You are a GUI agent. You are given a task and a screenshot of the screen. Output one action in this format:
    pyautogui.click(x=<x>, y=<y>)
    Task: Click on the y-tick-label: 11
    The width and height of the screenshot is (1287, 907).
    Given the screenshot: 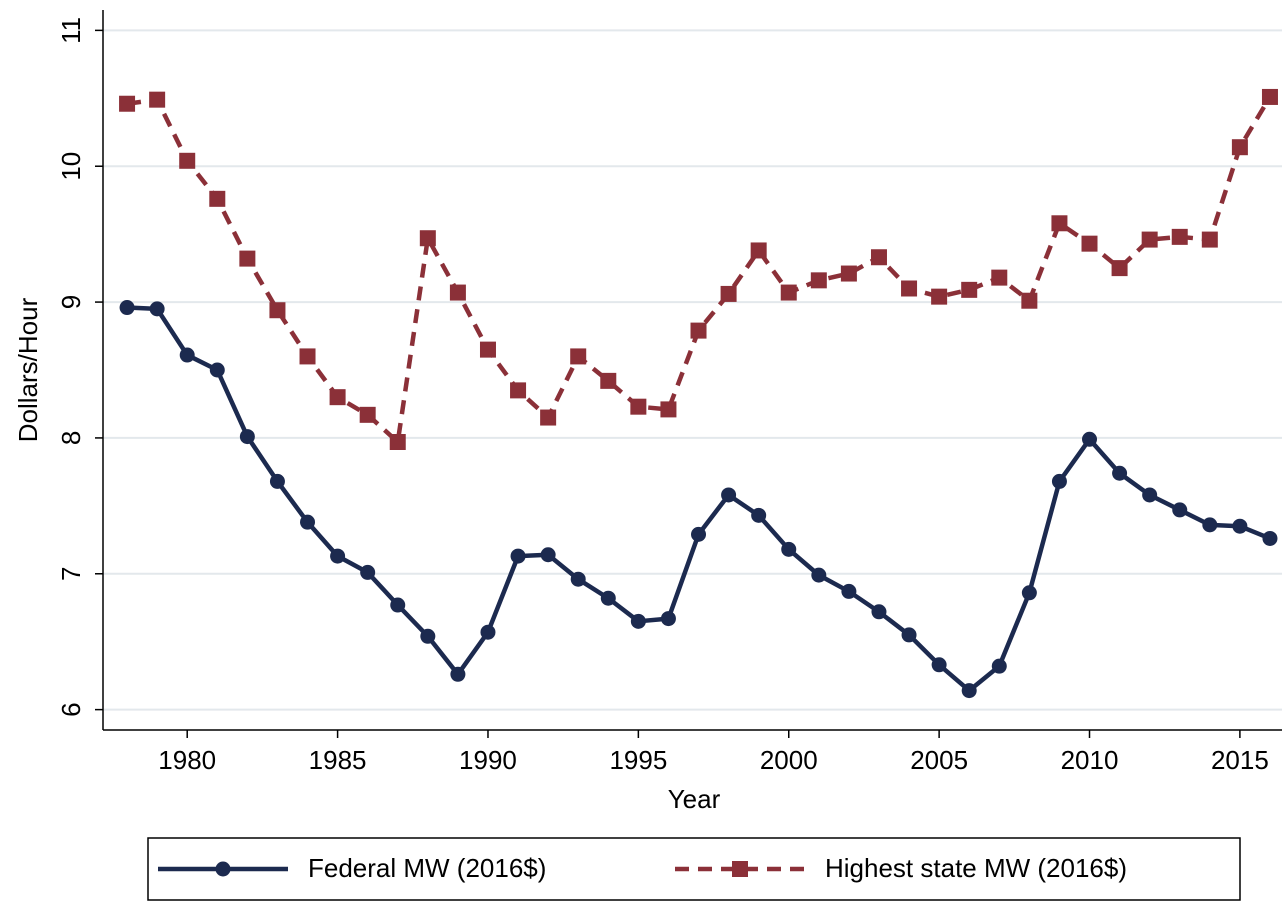 What is the action you would take?
    pyautogui.click(x=71, y=30)
    